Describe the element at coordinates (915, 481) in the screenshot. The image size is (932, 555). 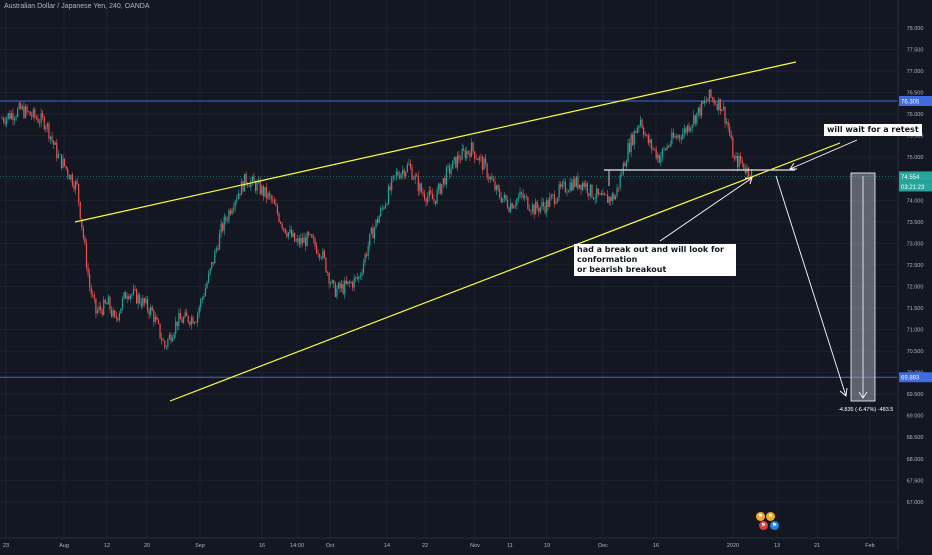
I see `price-tick-label: 67.500` at that location.